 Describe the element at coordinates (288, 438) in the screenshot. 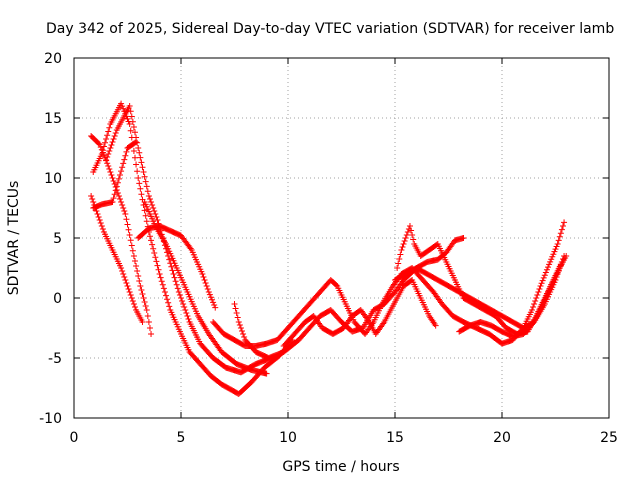

I see `x-tick-label: 10` at that location.